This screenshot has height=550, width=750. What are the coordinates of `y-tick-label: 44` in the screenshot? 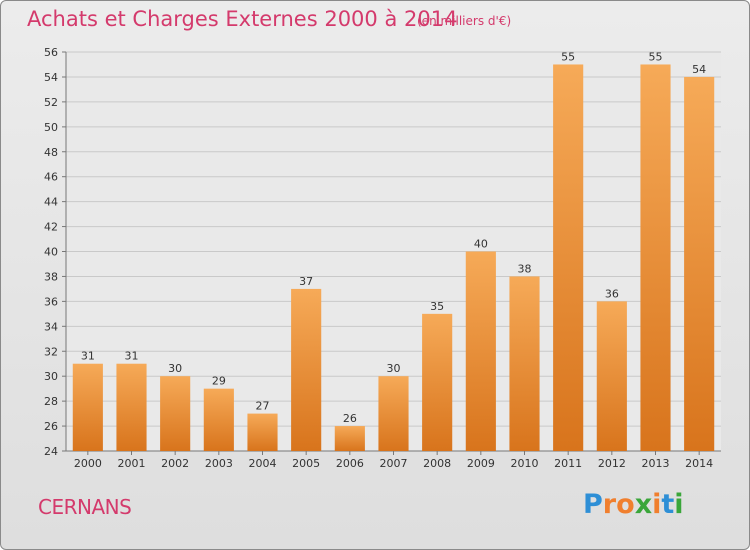 It's located at (51, 202).